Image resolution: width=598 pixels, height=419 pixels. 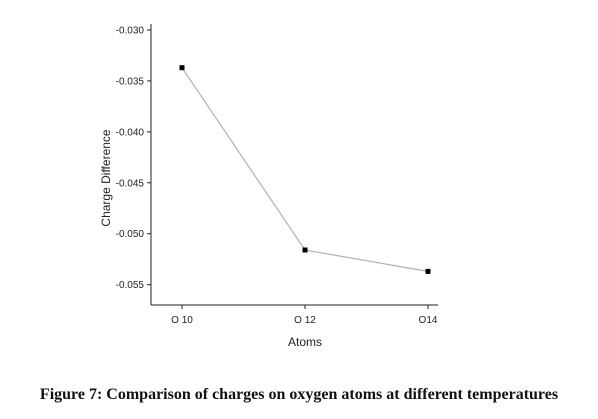 What do you see at coordinates (305, 320) in the screenshot?
I see `x-tick-label: O 12` at bounding box center [305, 320].